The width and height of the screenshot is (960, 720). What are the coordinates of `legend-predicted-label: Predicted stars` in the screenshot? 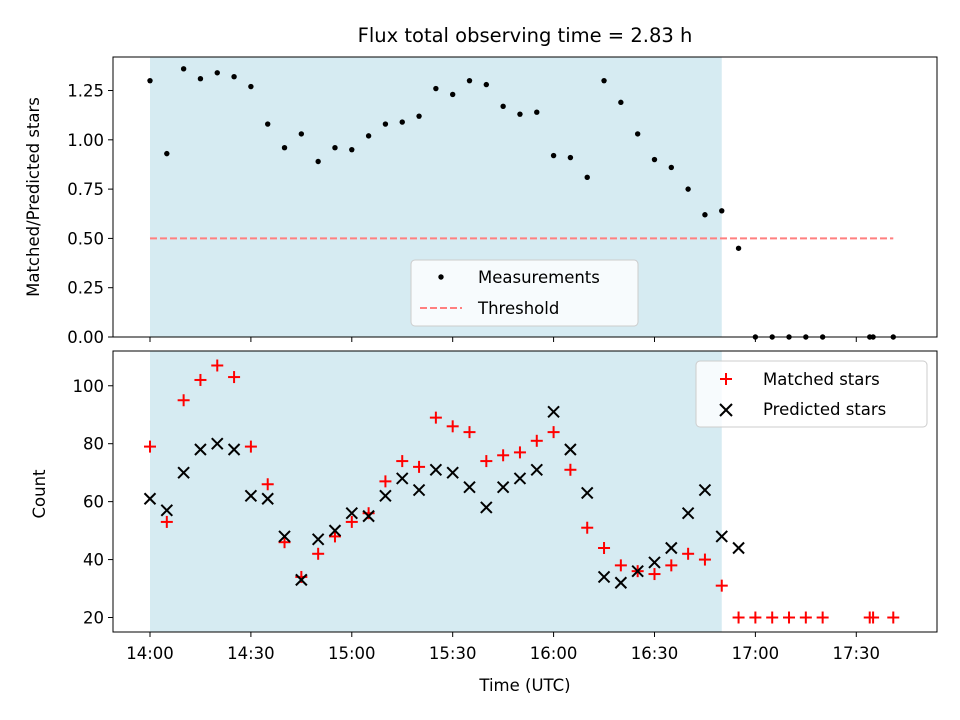 It's located at (824, 409).